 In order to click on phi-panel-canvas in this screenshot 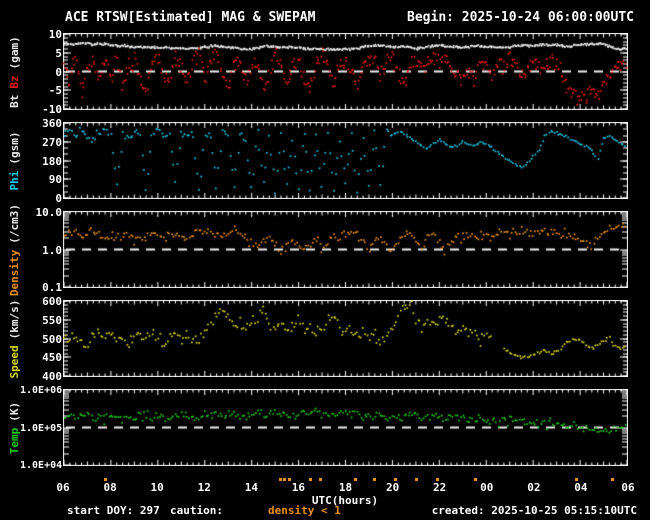, I will do `click(345, 160)`.